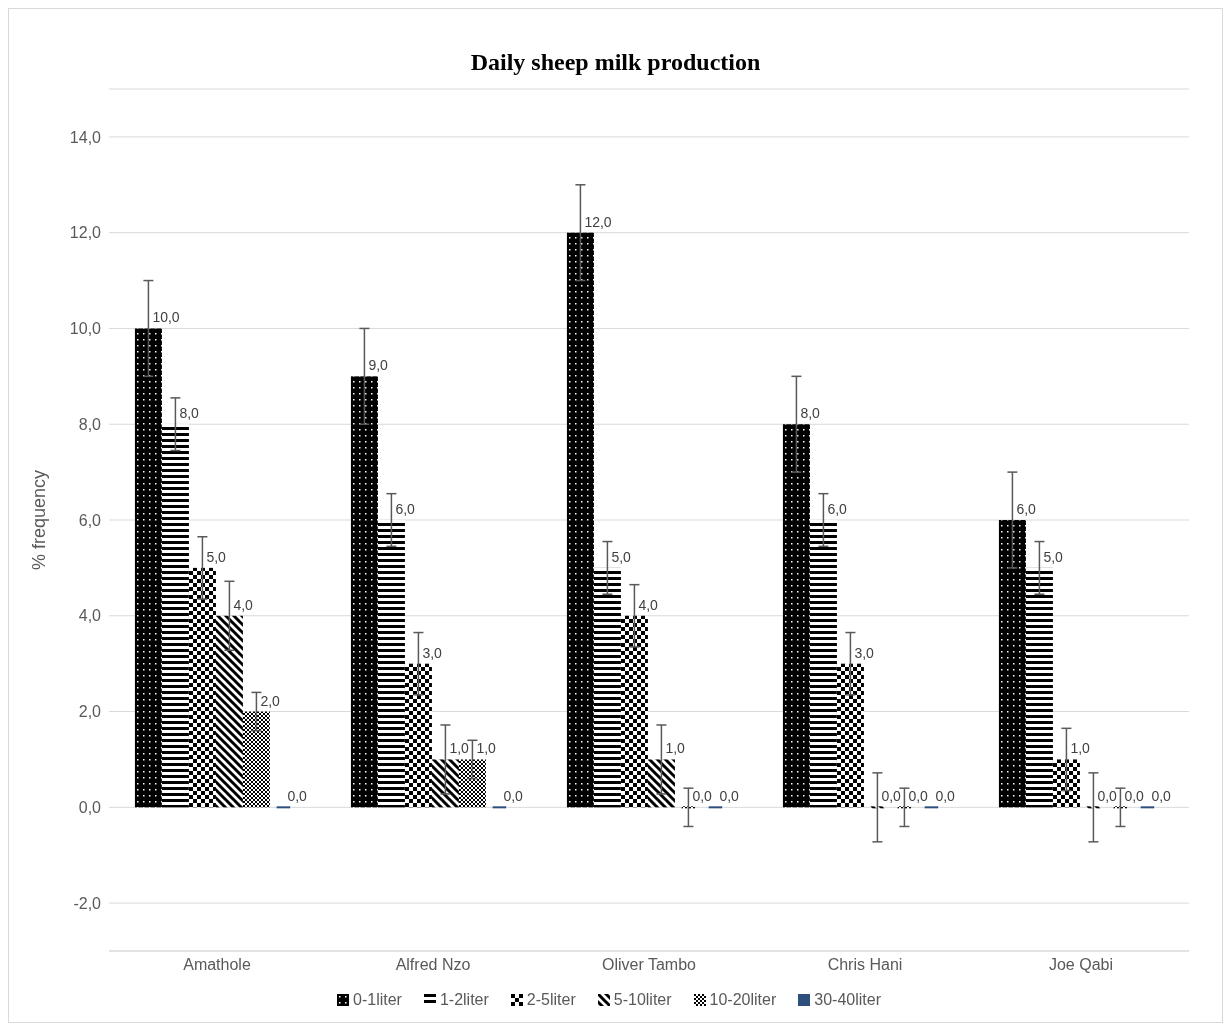 The height and width of the screenshot is (1033, 1231). I want to click on x-tick-label: Chris Hani, so click(865, 965).